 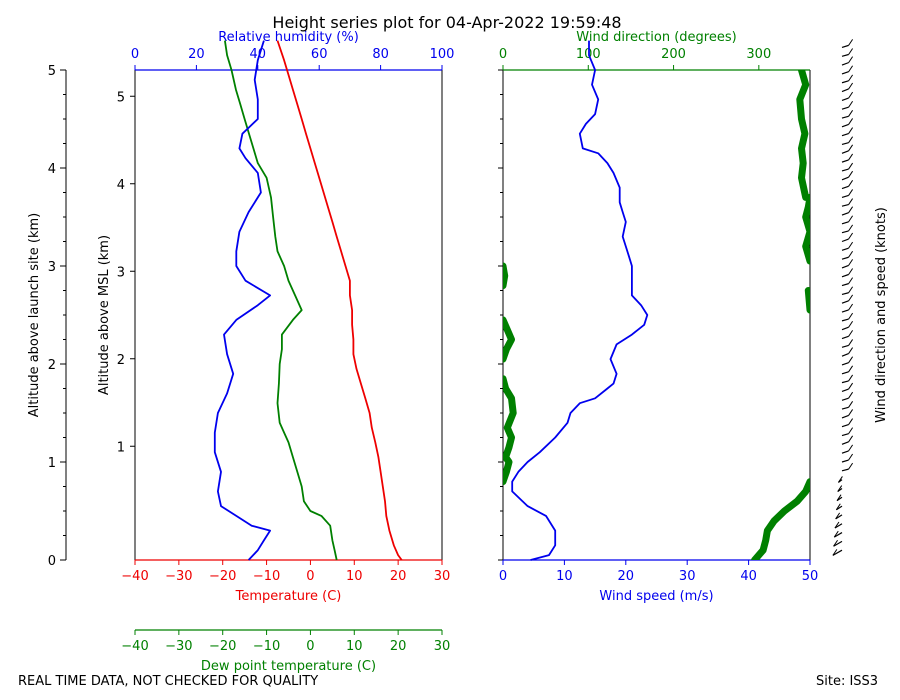 I want to click on dewpoint-tick-label: 30, so click(x=442, y=646).